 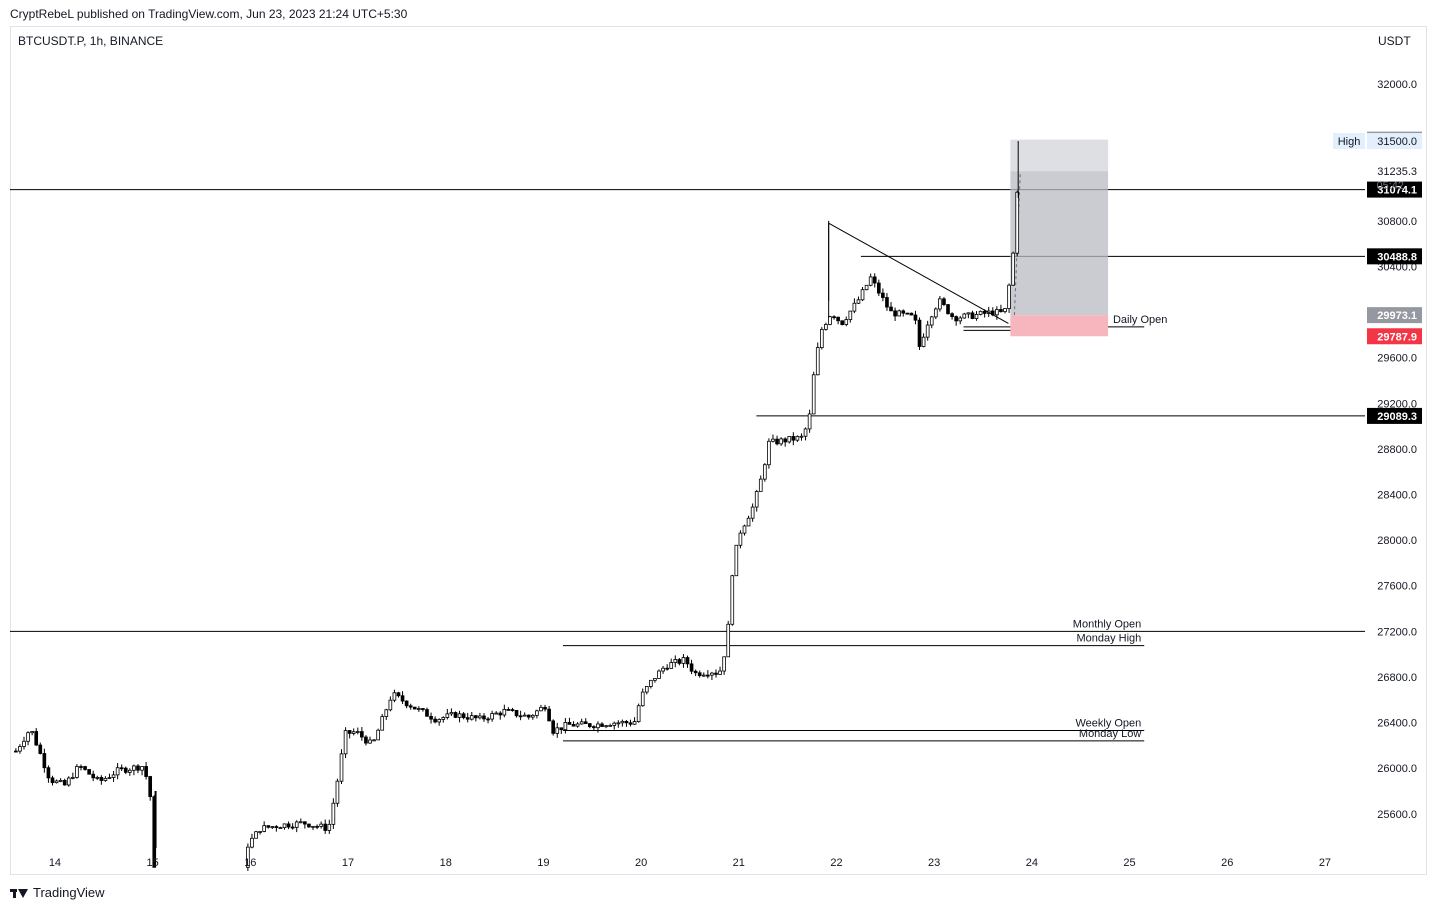 What do you see at coordinates (1059, 243) in the screenshot?
I see `target-zone` at bounding box center [1059, 243].